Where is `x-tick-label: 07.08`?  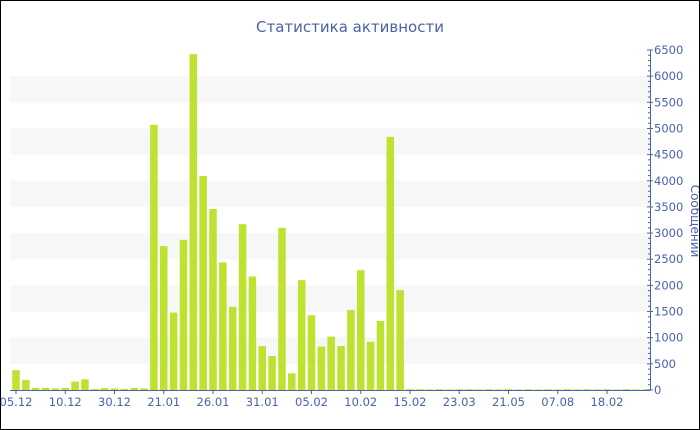
x-tick-label: 07.08 is located at coordinates (557, 402).